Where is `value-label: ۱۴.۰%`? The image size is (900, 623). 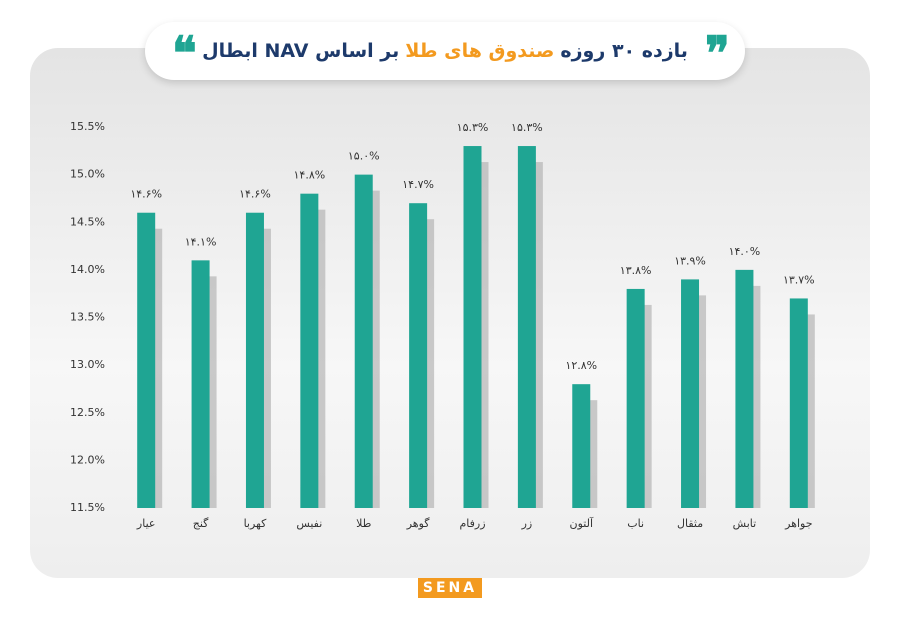
value-label: ۱۴.۰% is located at coordinates (745, 251).